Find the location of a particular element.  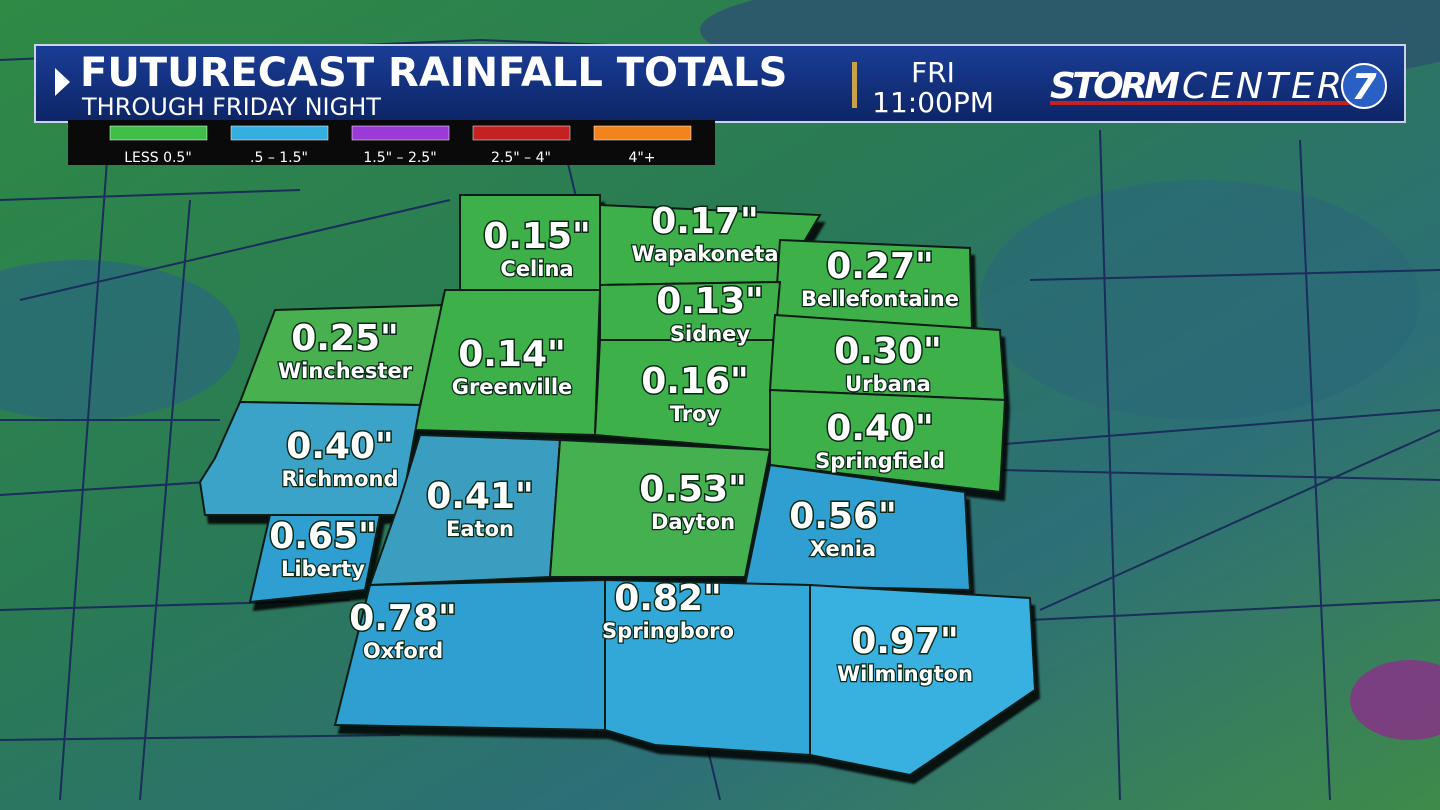

rain-amount: 0.82" is located at coordinates (668, 598).